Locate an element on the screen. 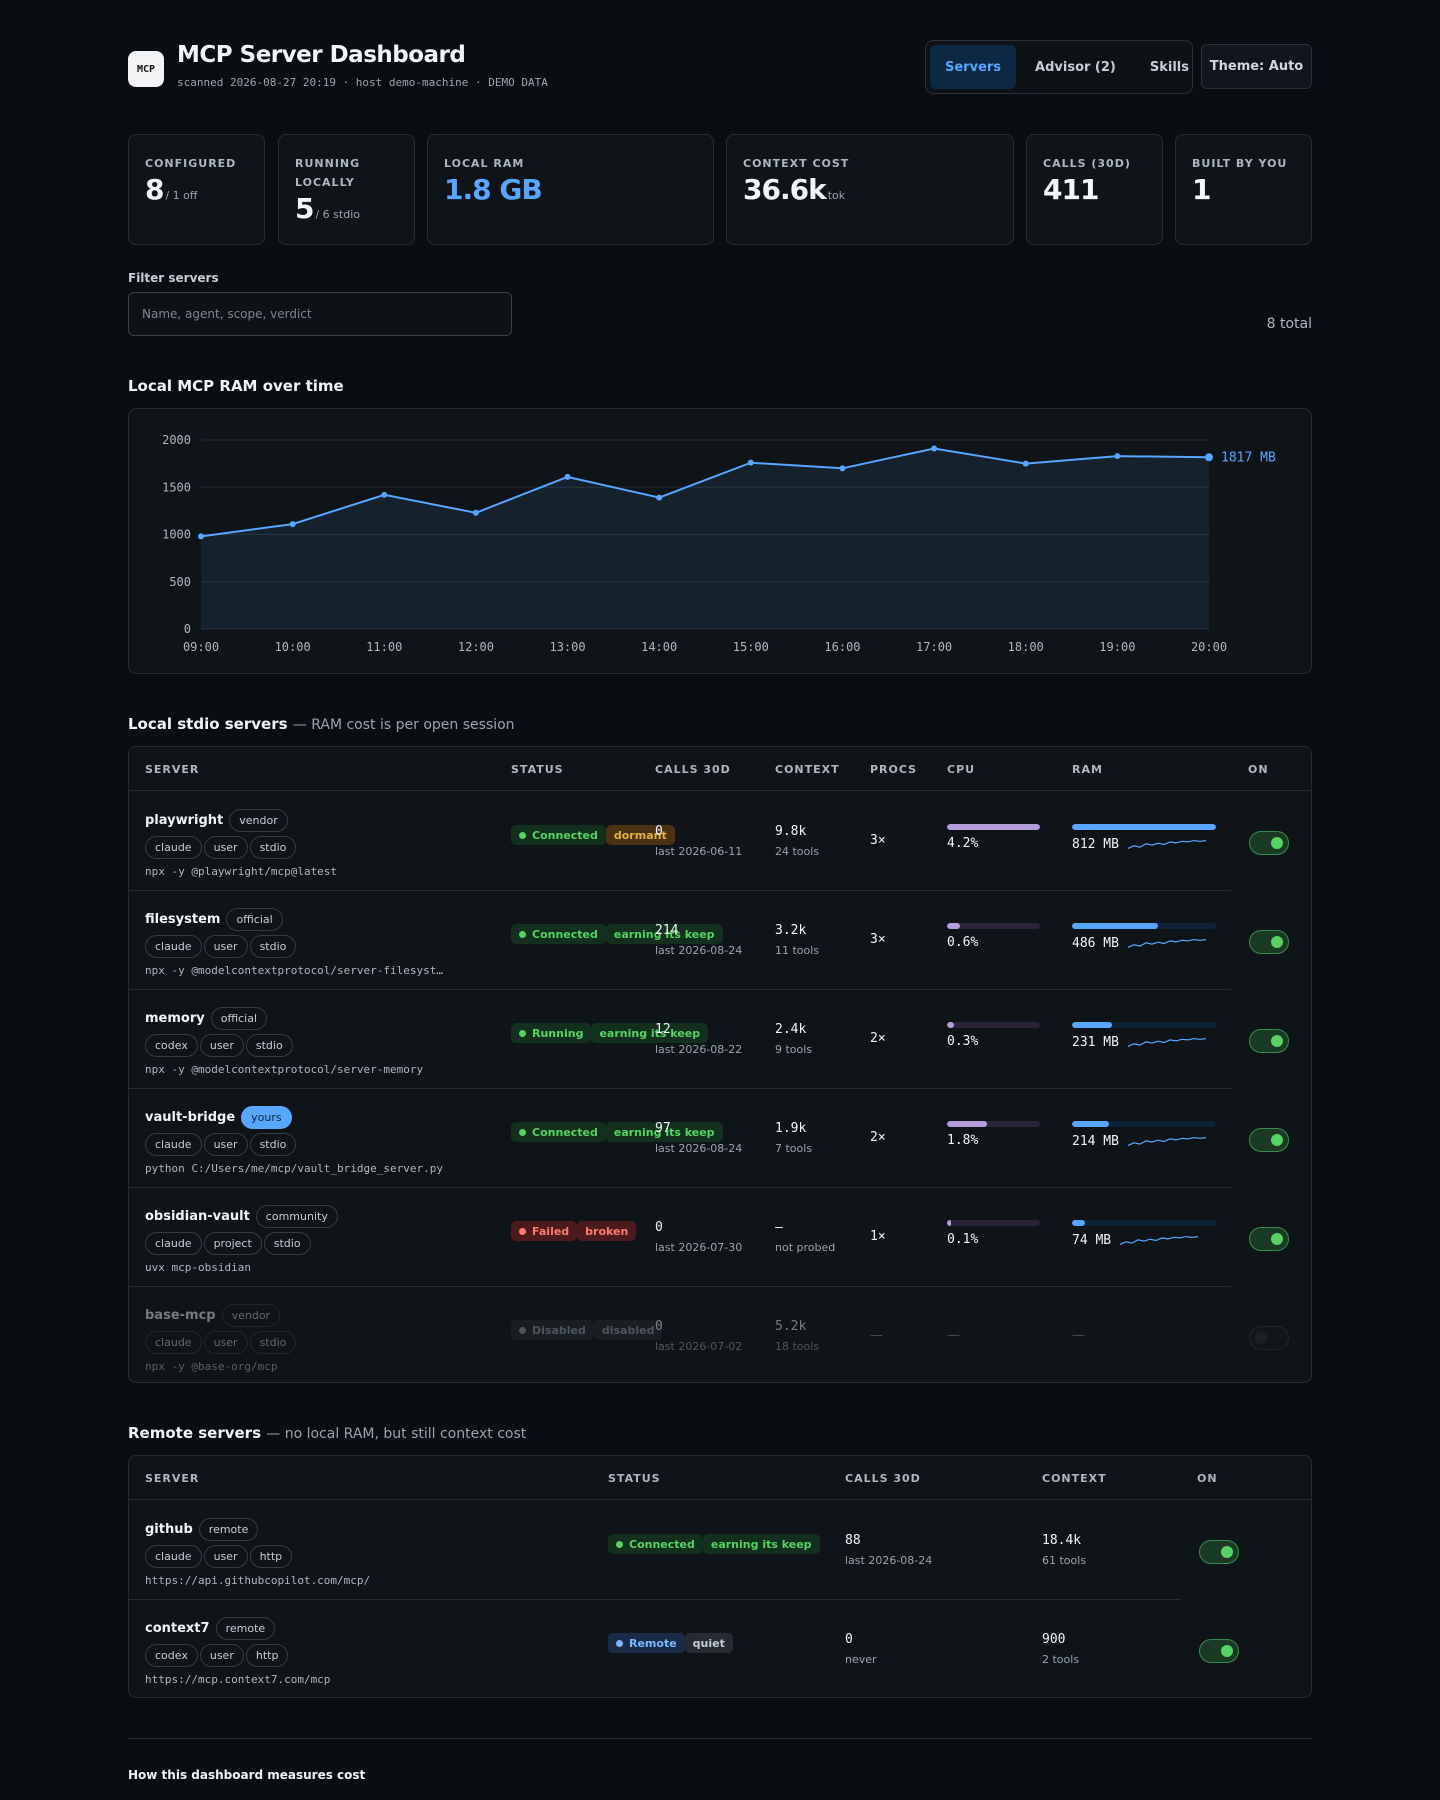 This screenshot has height=1800, width=1440. calls-value: 97 is located at coordinates (663, 1128).